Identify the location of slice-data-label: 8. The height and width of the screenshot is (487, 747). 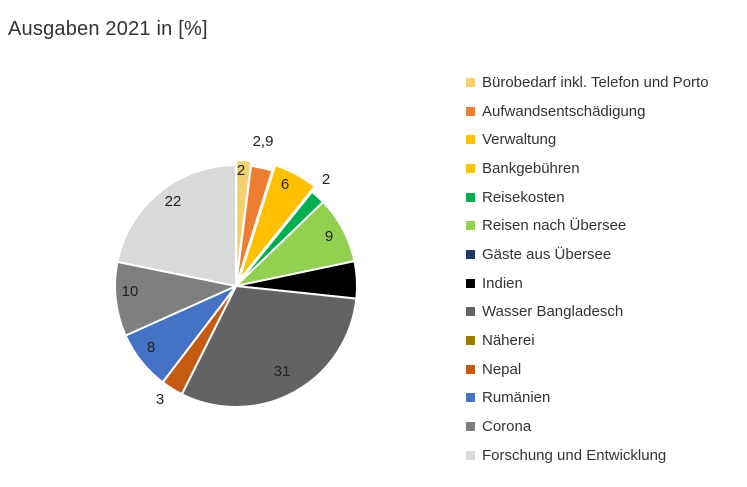
(151, 347).